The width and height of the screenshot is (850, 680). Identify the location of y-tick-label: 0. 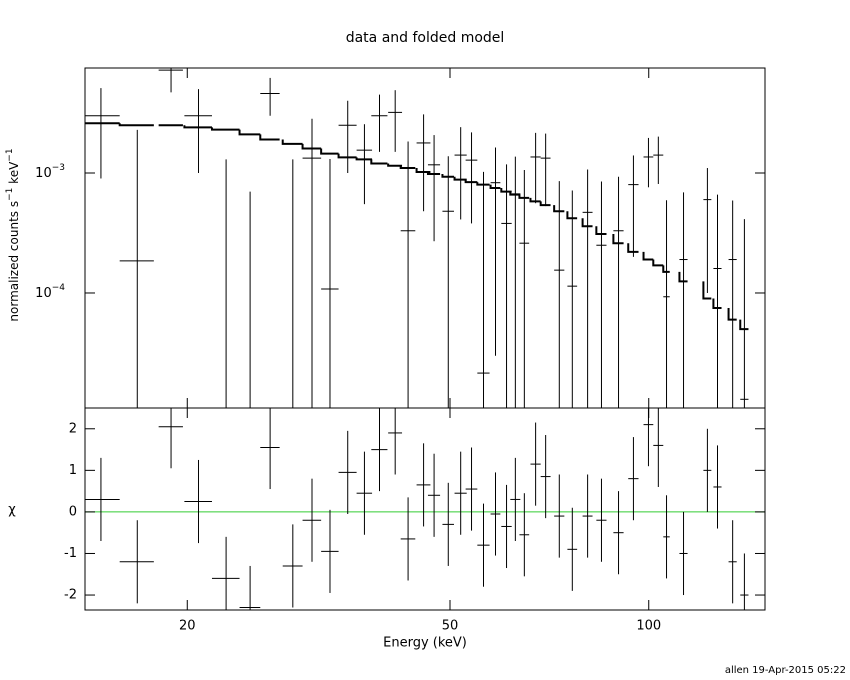
(73, 511).